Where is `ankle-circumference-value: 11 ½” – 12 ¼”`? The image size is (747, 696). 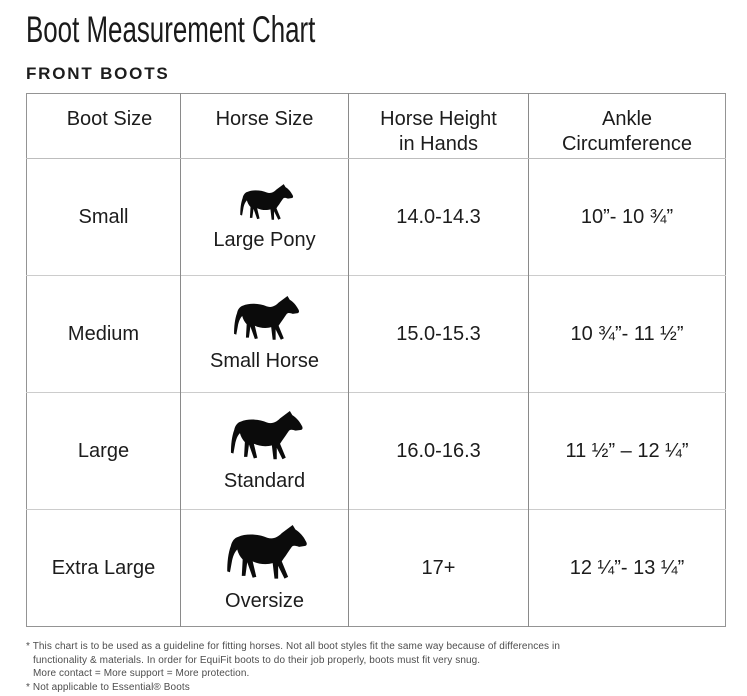 ankle-circumference-value: 11 ½” – 12 ¼” is located at coordinates (627, 451).